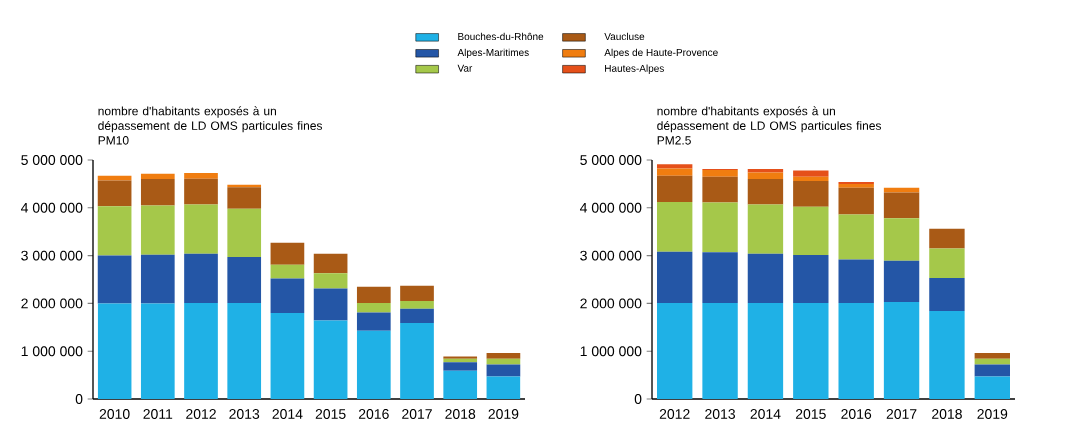 Image resolution: width=1071 pixels, height=423 pixels. What do you see at coordinates (901, 413) in the screenshot?
I see `x-tick-label: 2017` at bounding box center [901, 413].